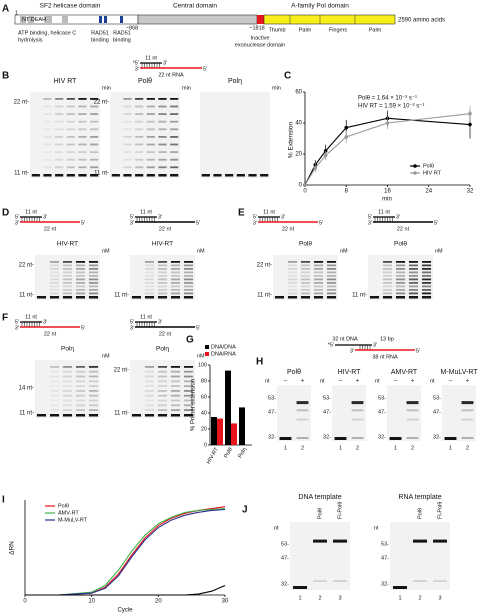  What do you see at coordinates (5, 213) in the screenshot?
I see `panel-letter: D` at bounding box center [5, 213].